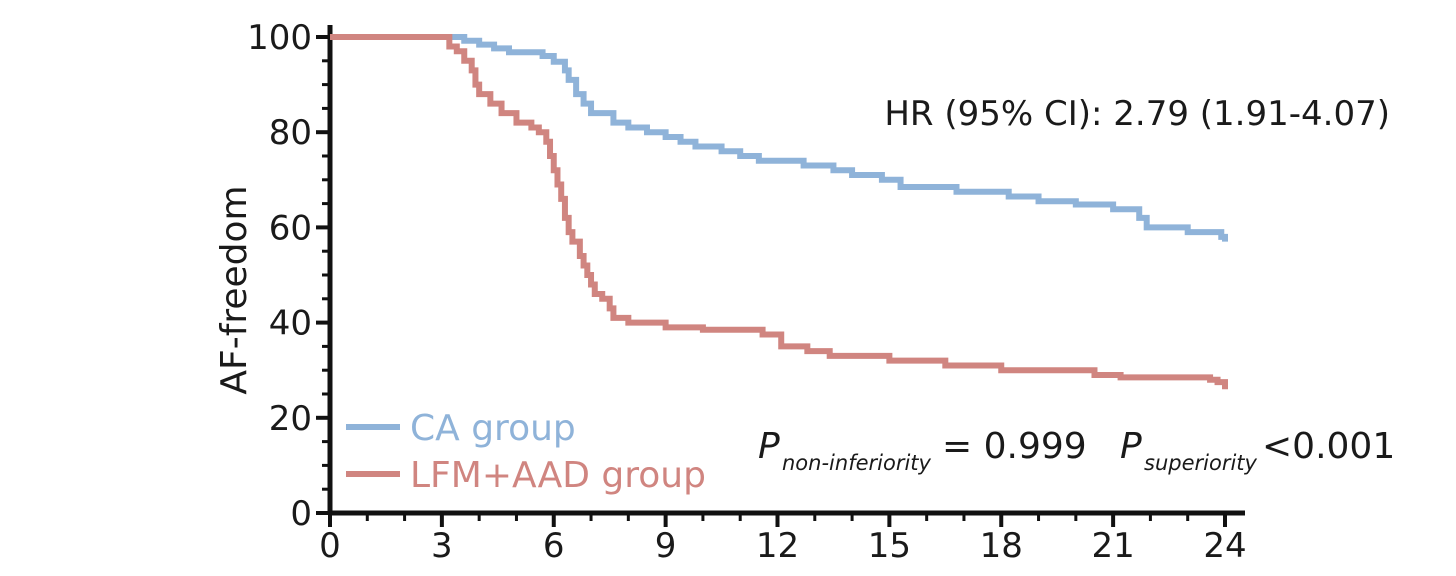 This screenshot has width=1456, height=576. What do you see at coordinates (1001, 546) in the screenshot?
I see `x-tick-label: 18` at bounding box center [1001, 546].